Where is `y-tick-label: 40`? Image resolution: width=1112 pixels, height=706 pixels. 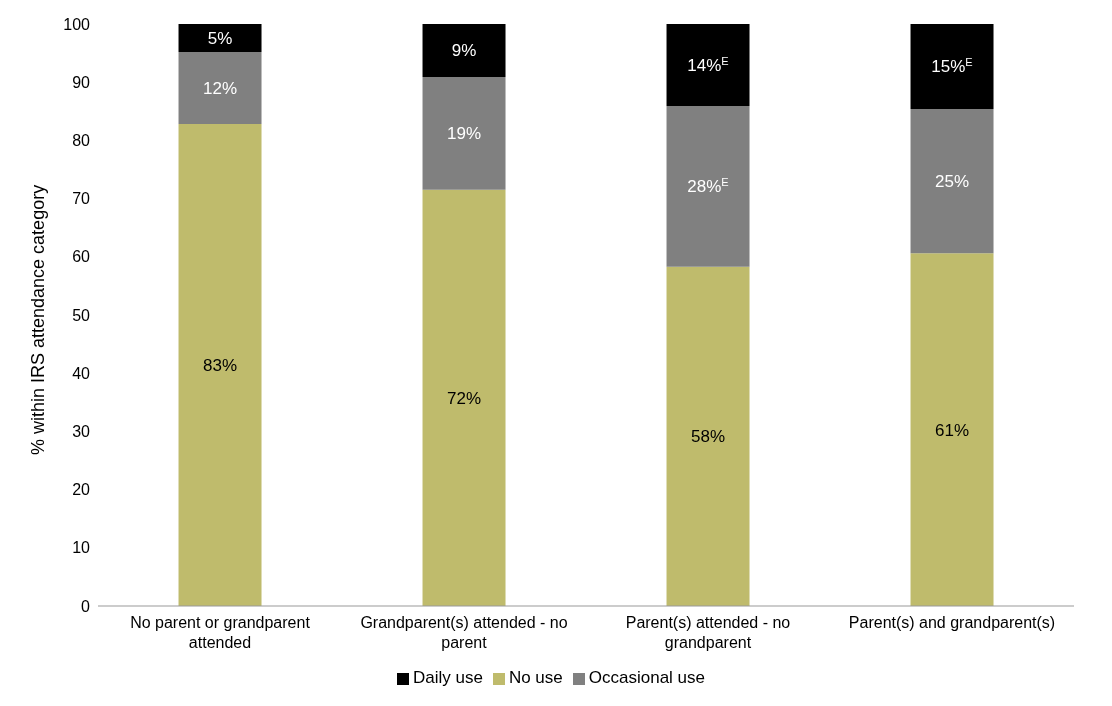
y-tick-label: 40 is located at coordinates (81, 373).